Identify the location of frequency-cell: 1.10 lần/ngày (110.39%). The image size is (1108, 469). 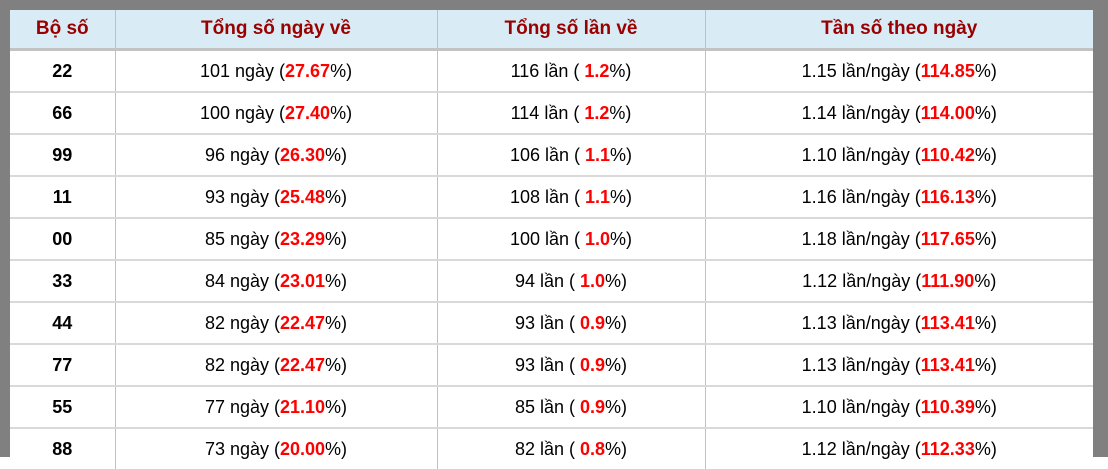
(899, 407).